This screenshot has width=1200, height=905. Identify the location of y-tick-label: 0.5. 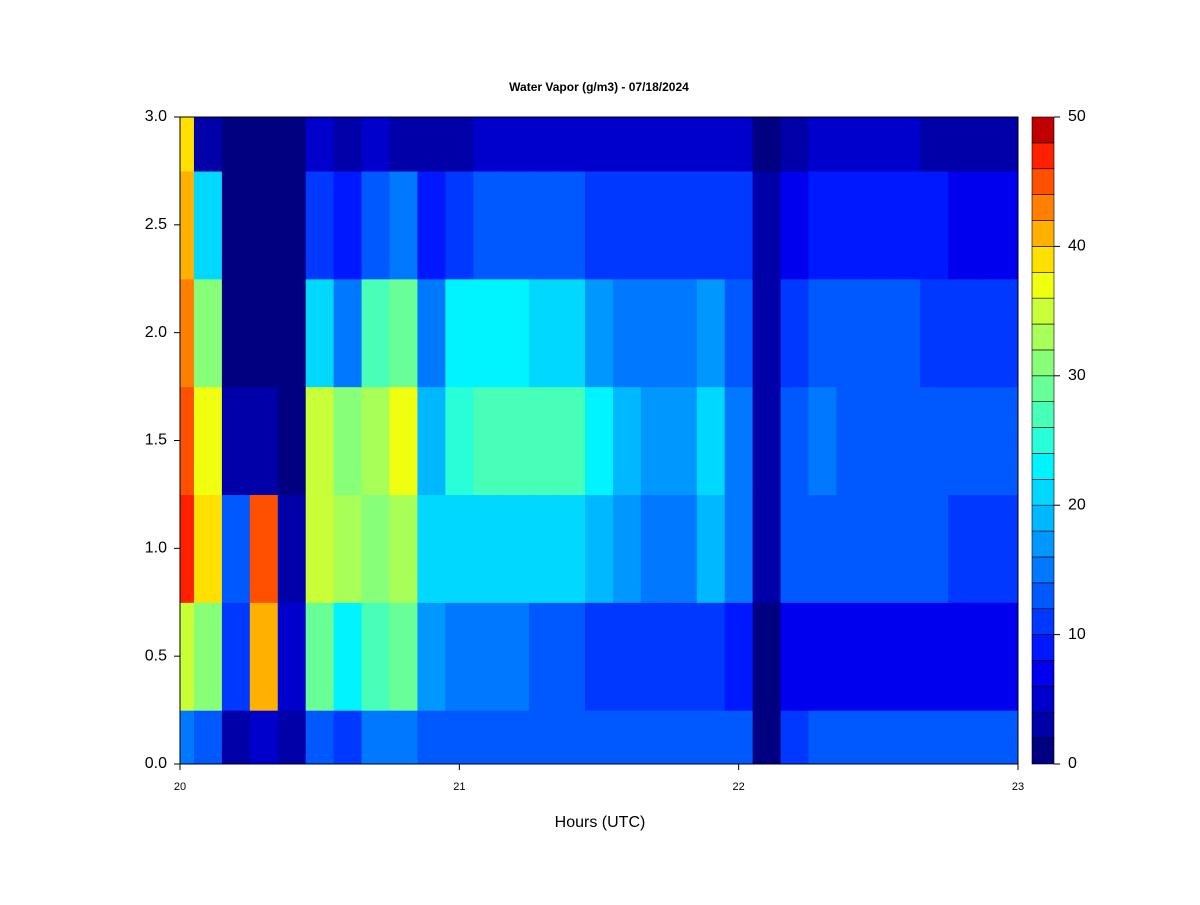
(156, 655).